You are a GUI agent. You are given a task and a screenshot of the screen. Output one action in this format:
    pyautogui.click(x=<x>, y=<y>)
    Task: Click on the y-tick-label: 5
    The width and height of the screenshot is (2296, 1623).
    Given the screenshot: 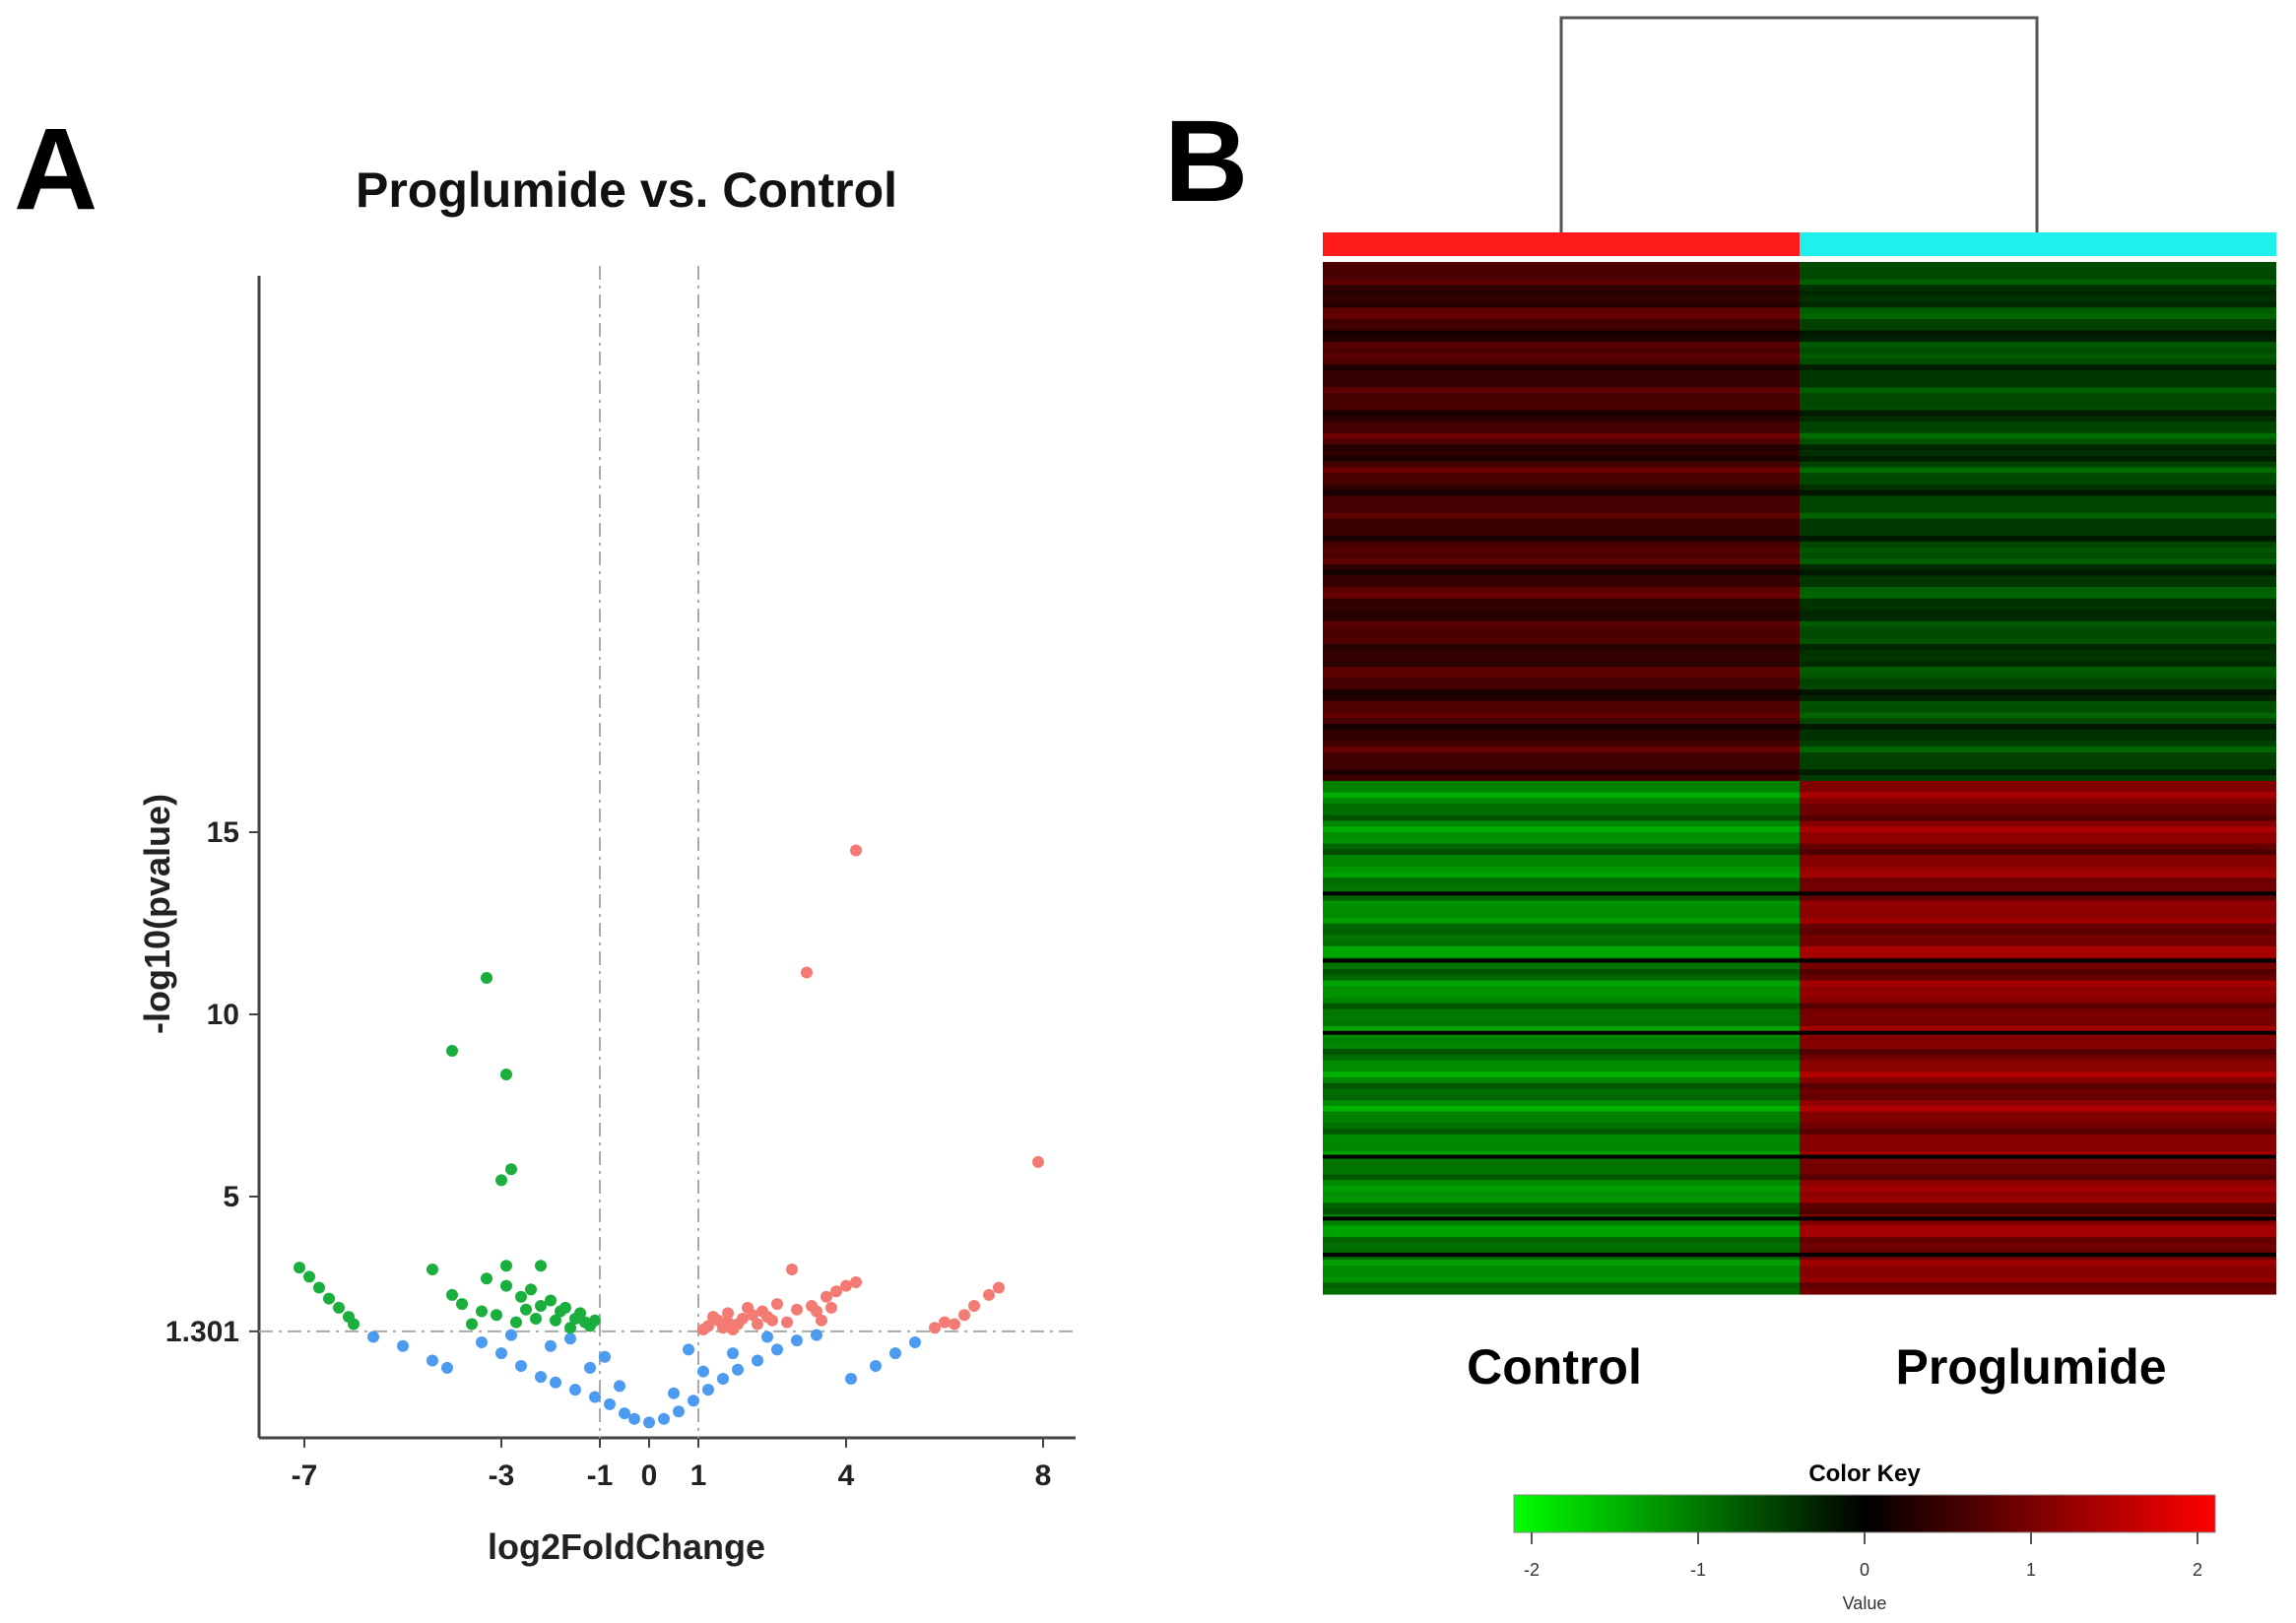 What is the action you would take?
    pyautogui.click(x=231, y=1197)
    